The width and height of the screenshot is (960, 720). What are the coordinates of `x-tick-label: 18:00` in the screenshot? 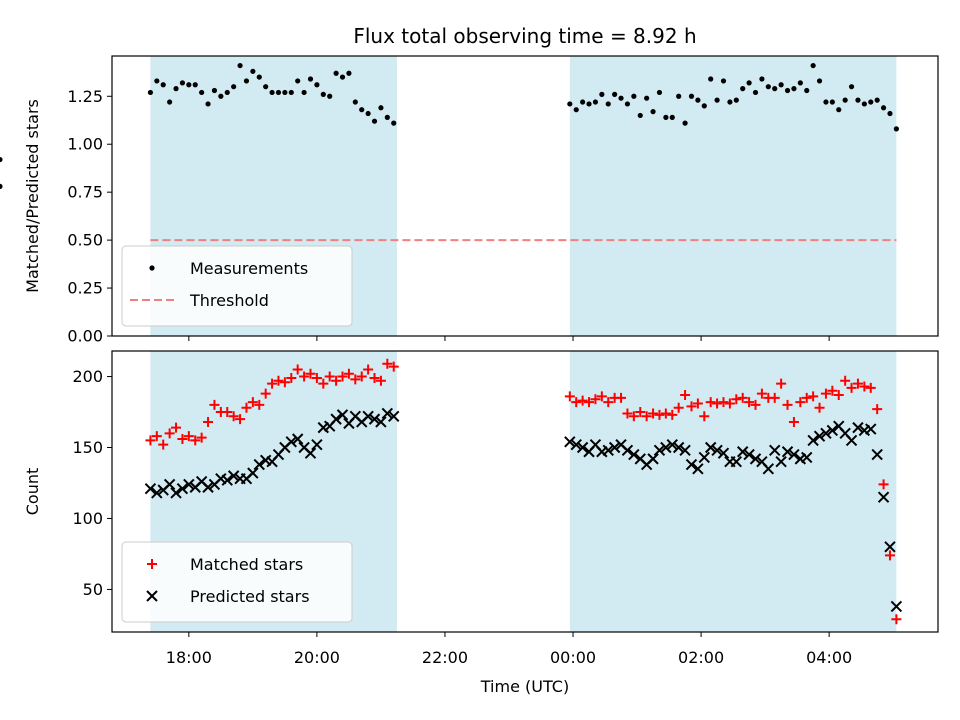 It's located at (189, 657).